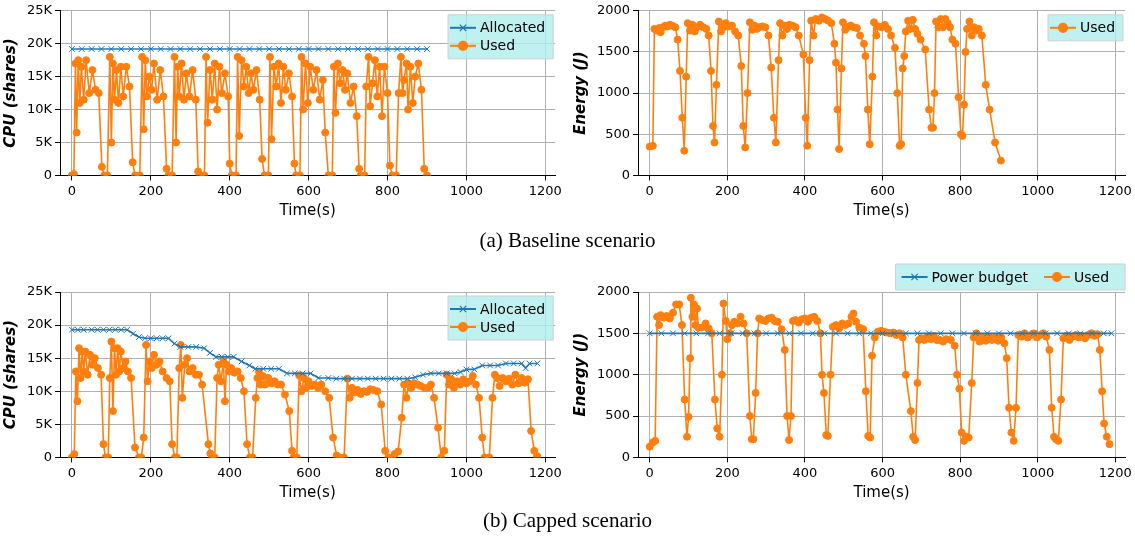  I want to click on legend-label: Power budget, so click(980, 276).